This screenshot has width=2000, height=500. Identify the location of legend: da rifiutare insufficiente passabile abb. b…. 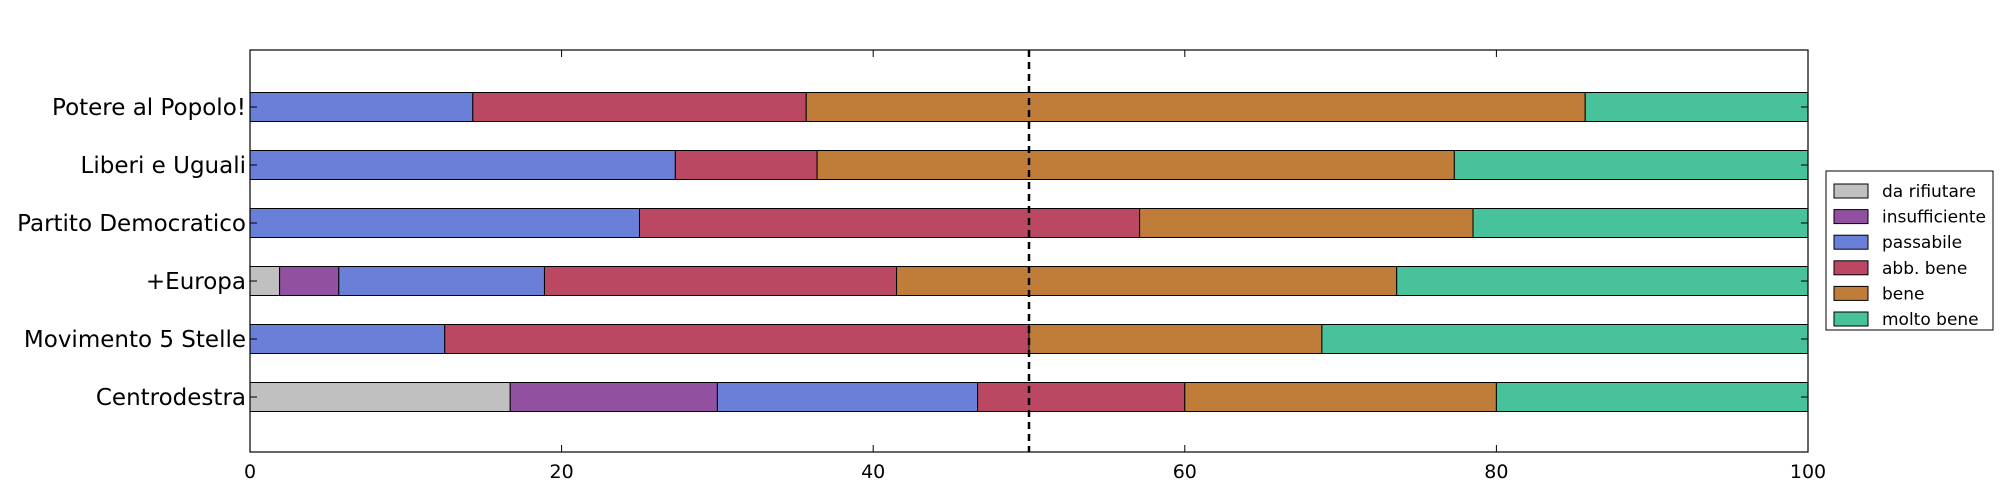
(1909, 250).